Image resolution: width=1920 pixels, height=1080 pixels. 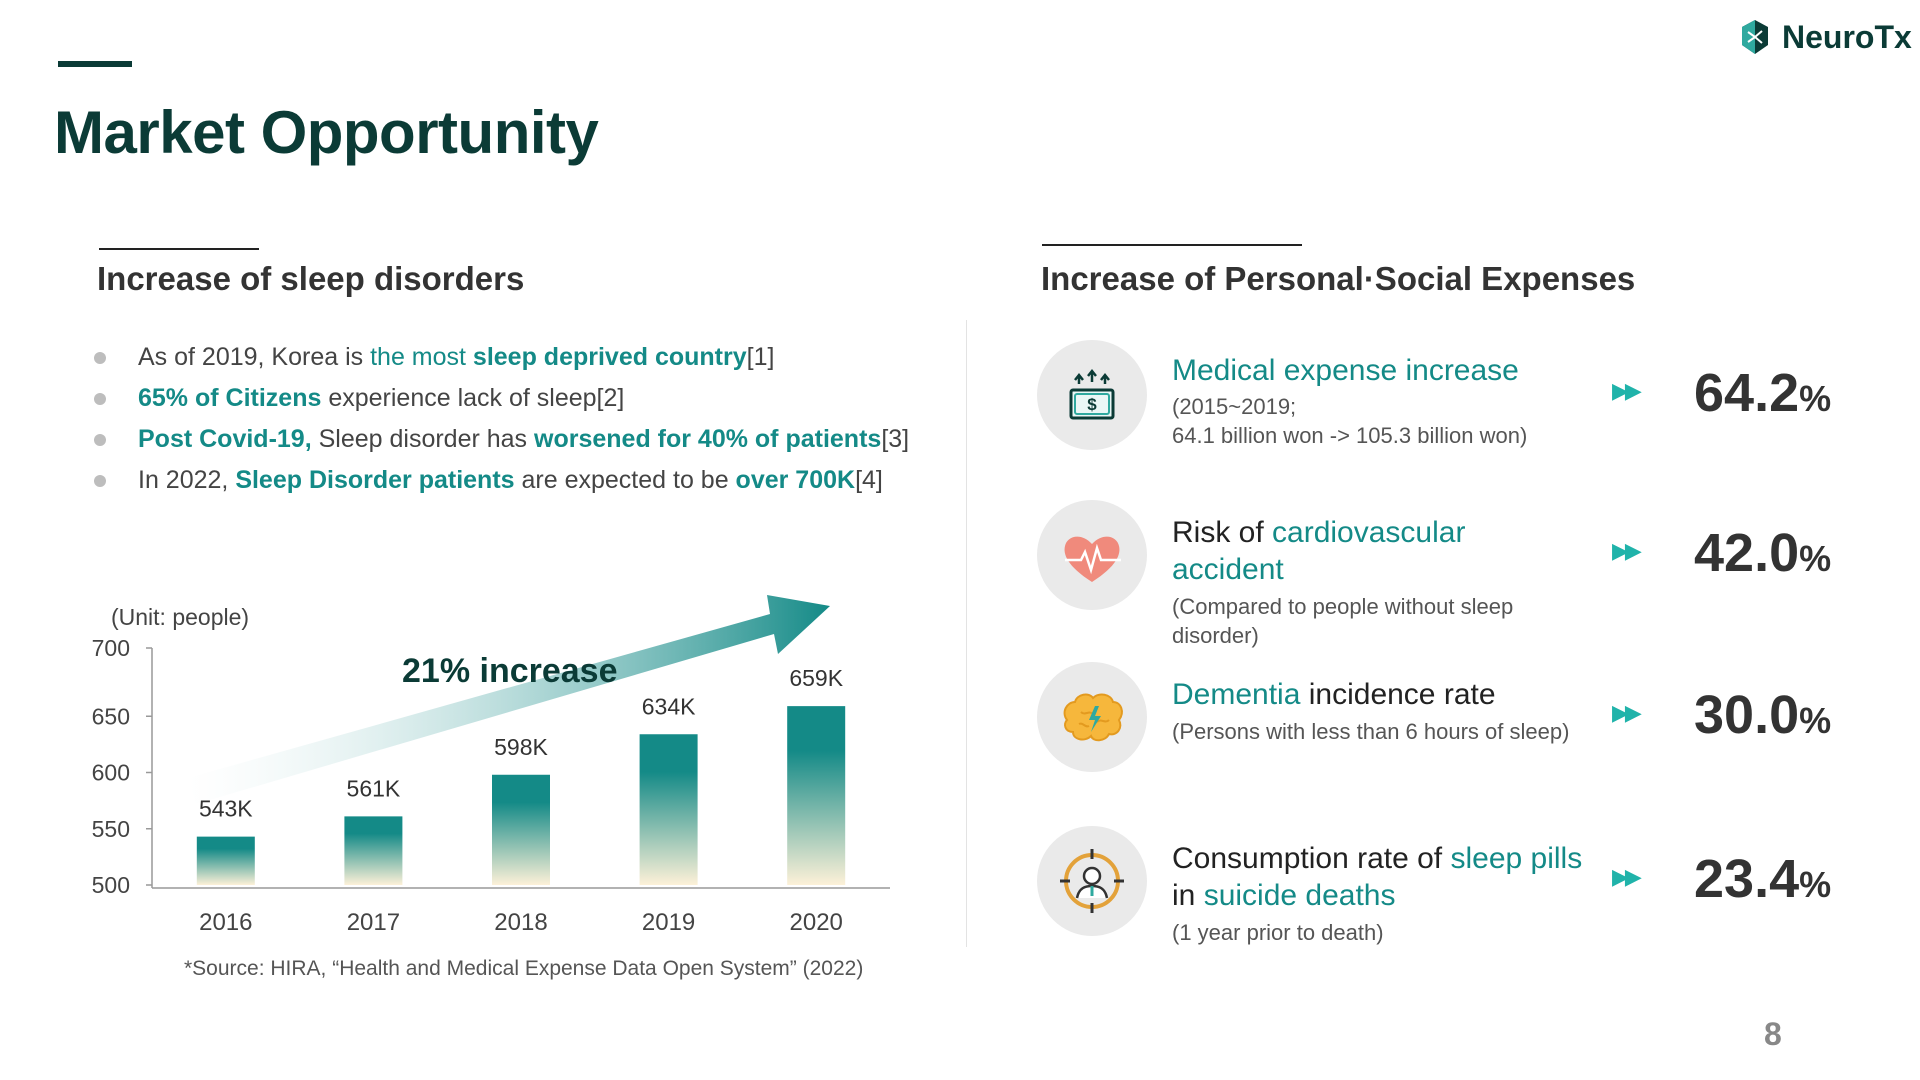 I want to click on bullet-text-segment: Sleep disorder has, so click(x=423, y=439).